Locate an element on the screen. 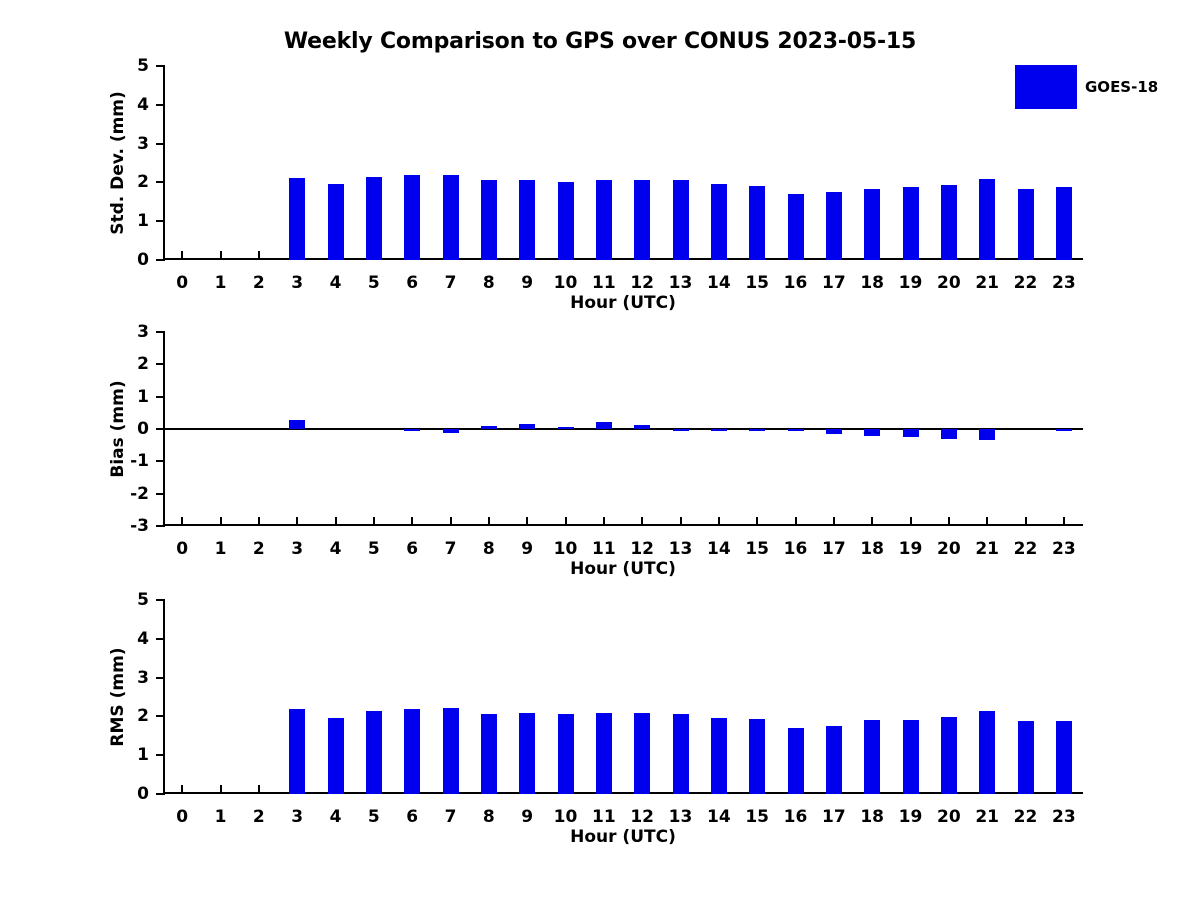 Image resolution: width=1200 pixels, height=900 pixels. x-axis-line-bias is located at coordinates (623, 525).